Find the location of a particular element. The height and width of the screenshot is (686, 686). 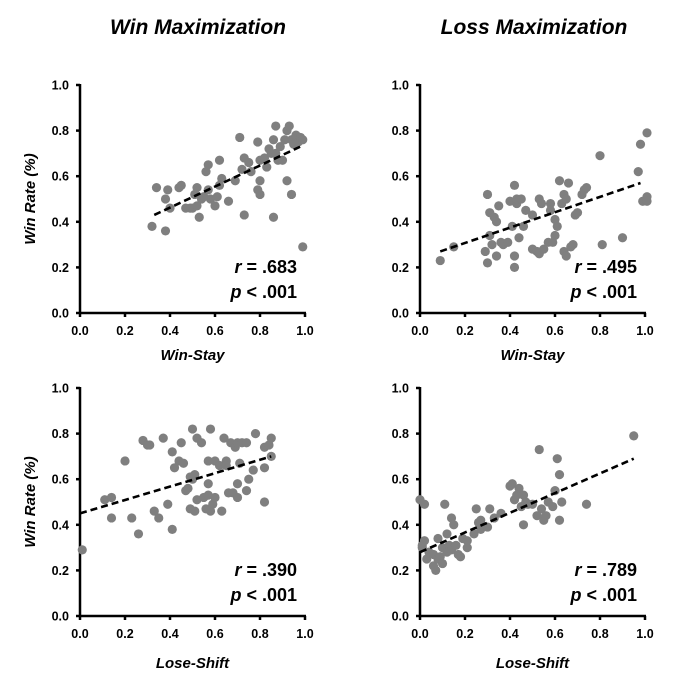

correlation-r: r = .683 is located at coordinates (265, 267).